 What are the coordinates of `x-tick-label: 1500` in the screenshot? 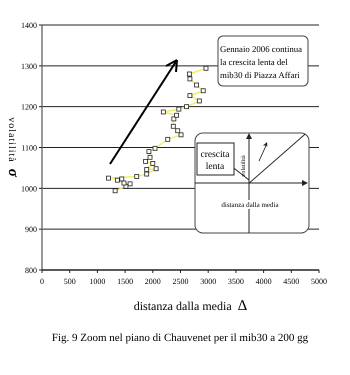 It's located at (125, 281).